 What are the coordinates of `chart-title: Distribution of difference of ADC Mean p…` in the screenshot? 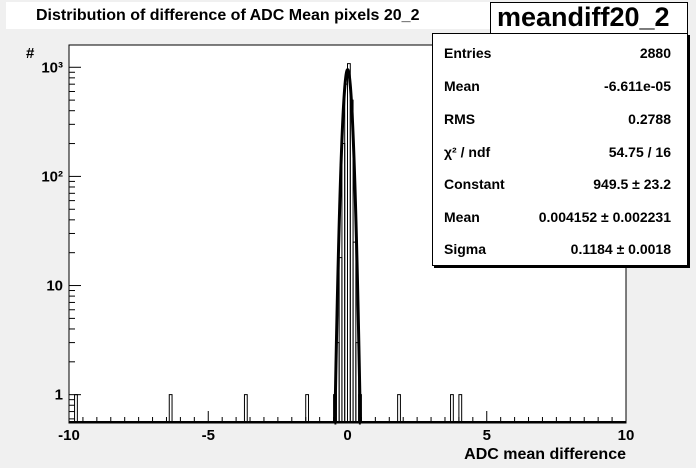 It's located at (228, 15).